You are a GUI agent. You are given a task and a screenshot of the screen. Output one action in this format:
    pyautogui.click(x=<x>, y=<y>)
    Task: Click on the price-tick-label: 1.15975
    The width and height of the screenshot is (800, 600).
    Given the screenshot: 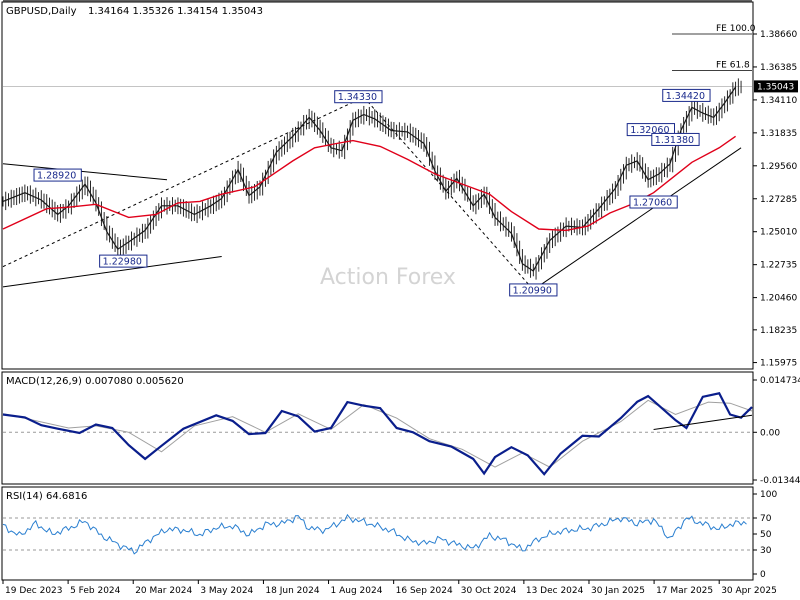 What is the action you would take?
    pyautogui.click(x=778, y=364)
    